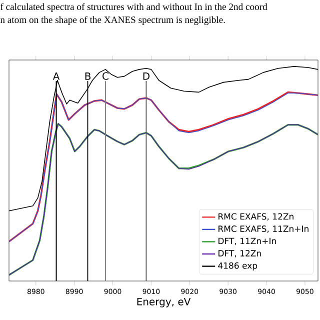 This screenshot has height=320, width=320. What do you see at coordinates (146, 76) in the screenshot?
I see `ref-line-label: D` at bounding box center [146, 76].